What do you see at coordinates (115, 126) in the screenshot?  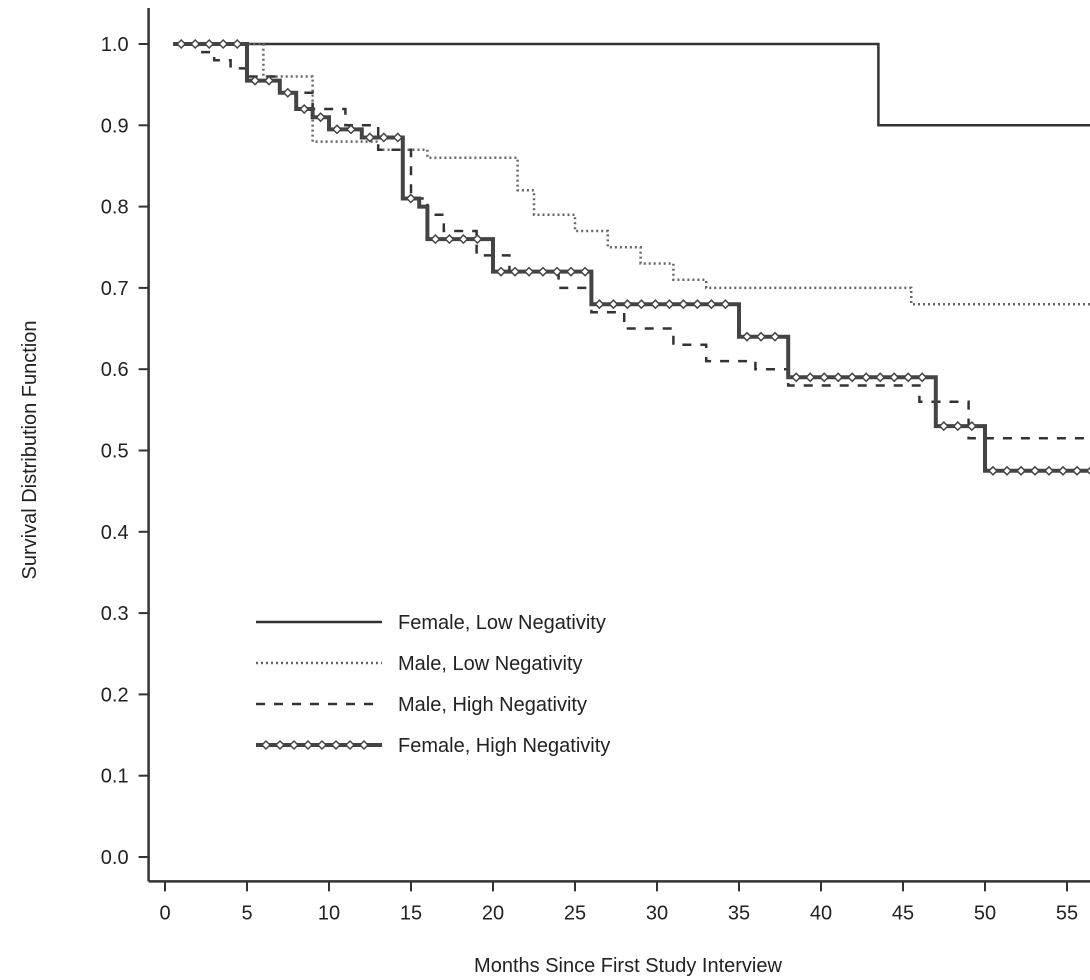 I see `y-tick-label: 0.9` at bounding box center [115, 126].